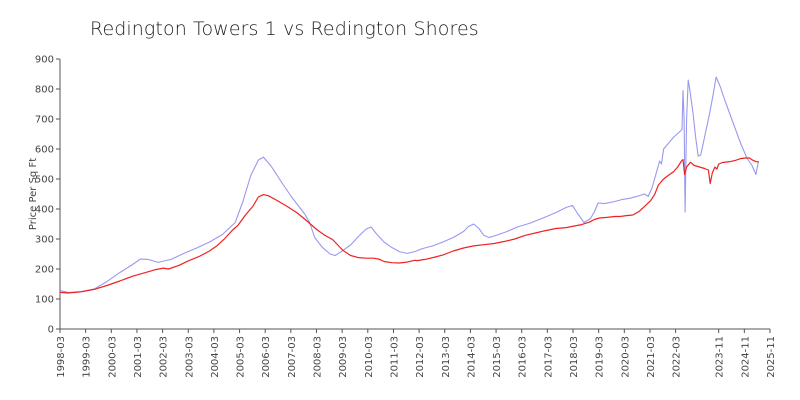 The image size is (800, 400). What do you see at coordinates (215, 357) in the screenshot?
I see `x-tick-label: 2004-03` at bounding box center [215, 357].